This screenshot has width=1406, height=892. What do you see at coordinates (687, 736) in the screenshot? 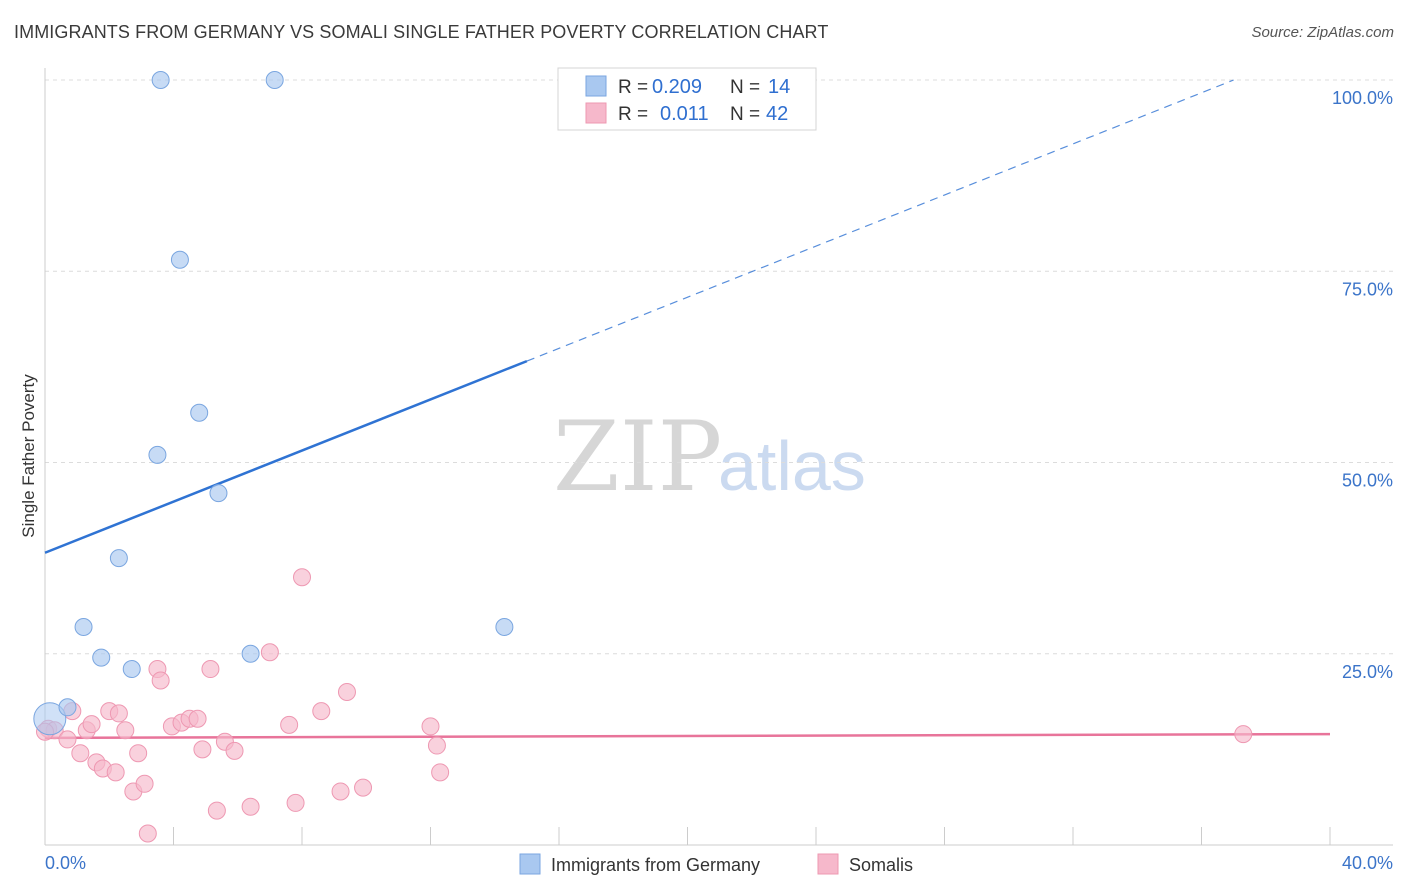
I see `trend-line-somalis` at bounding box center [687, 736].